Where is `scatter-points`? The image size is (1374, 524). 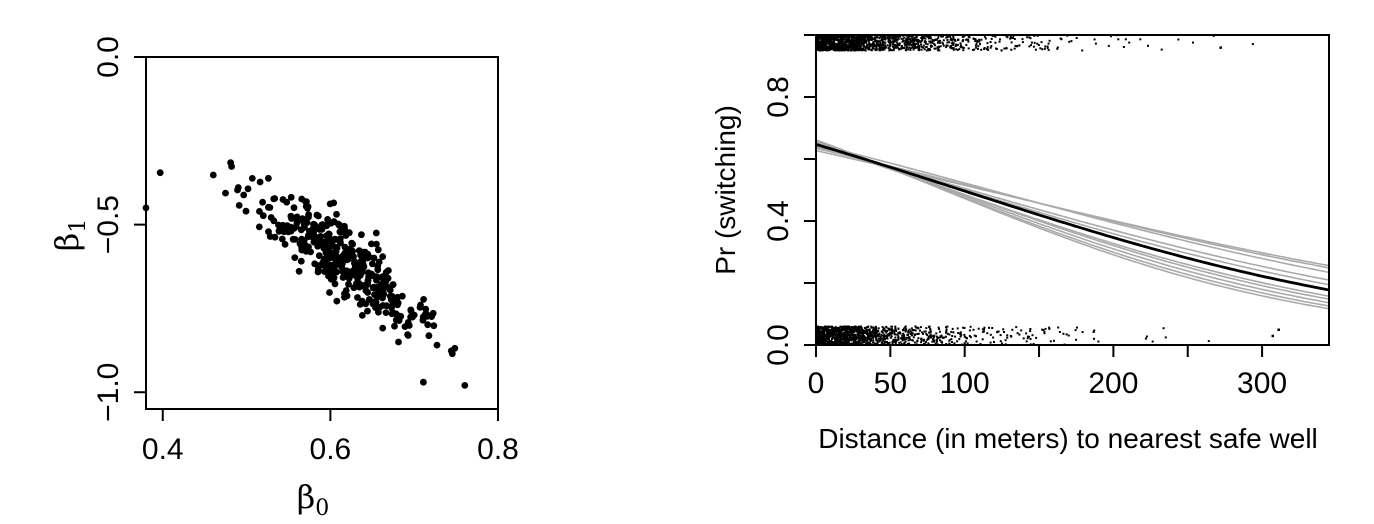 scatter-points is located at coordinates (305, 274).